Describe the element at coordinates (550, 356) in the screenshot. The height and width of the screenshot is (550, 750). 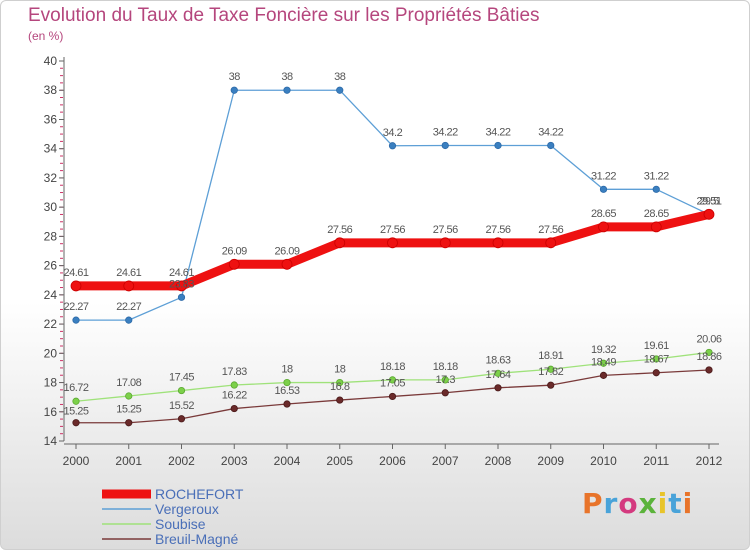
I see `data-label: 18.91` at that location.